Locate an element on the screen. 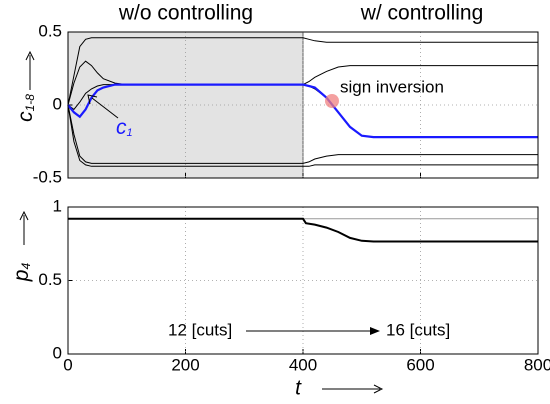  y-label: c1-8 is located at coordinates (26, 108).